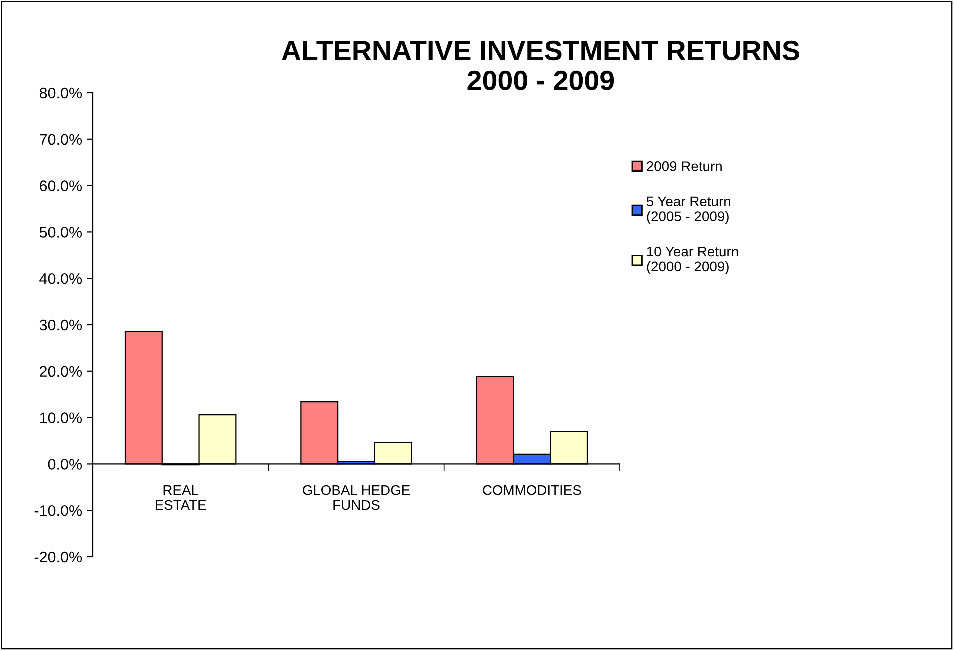 This screenshot has height=651, width=954. I want to click on y-tick-label: 0.0%, so click(65, 464).